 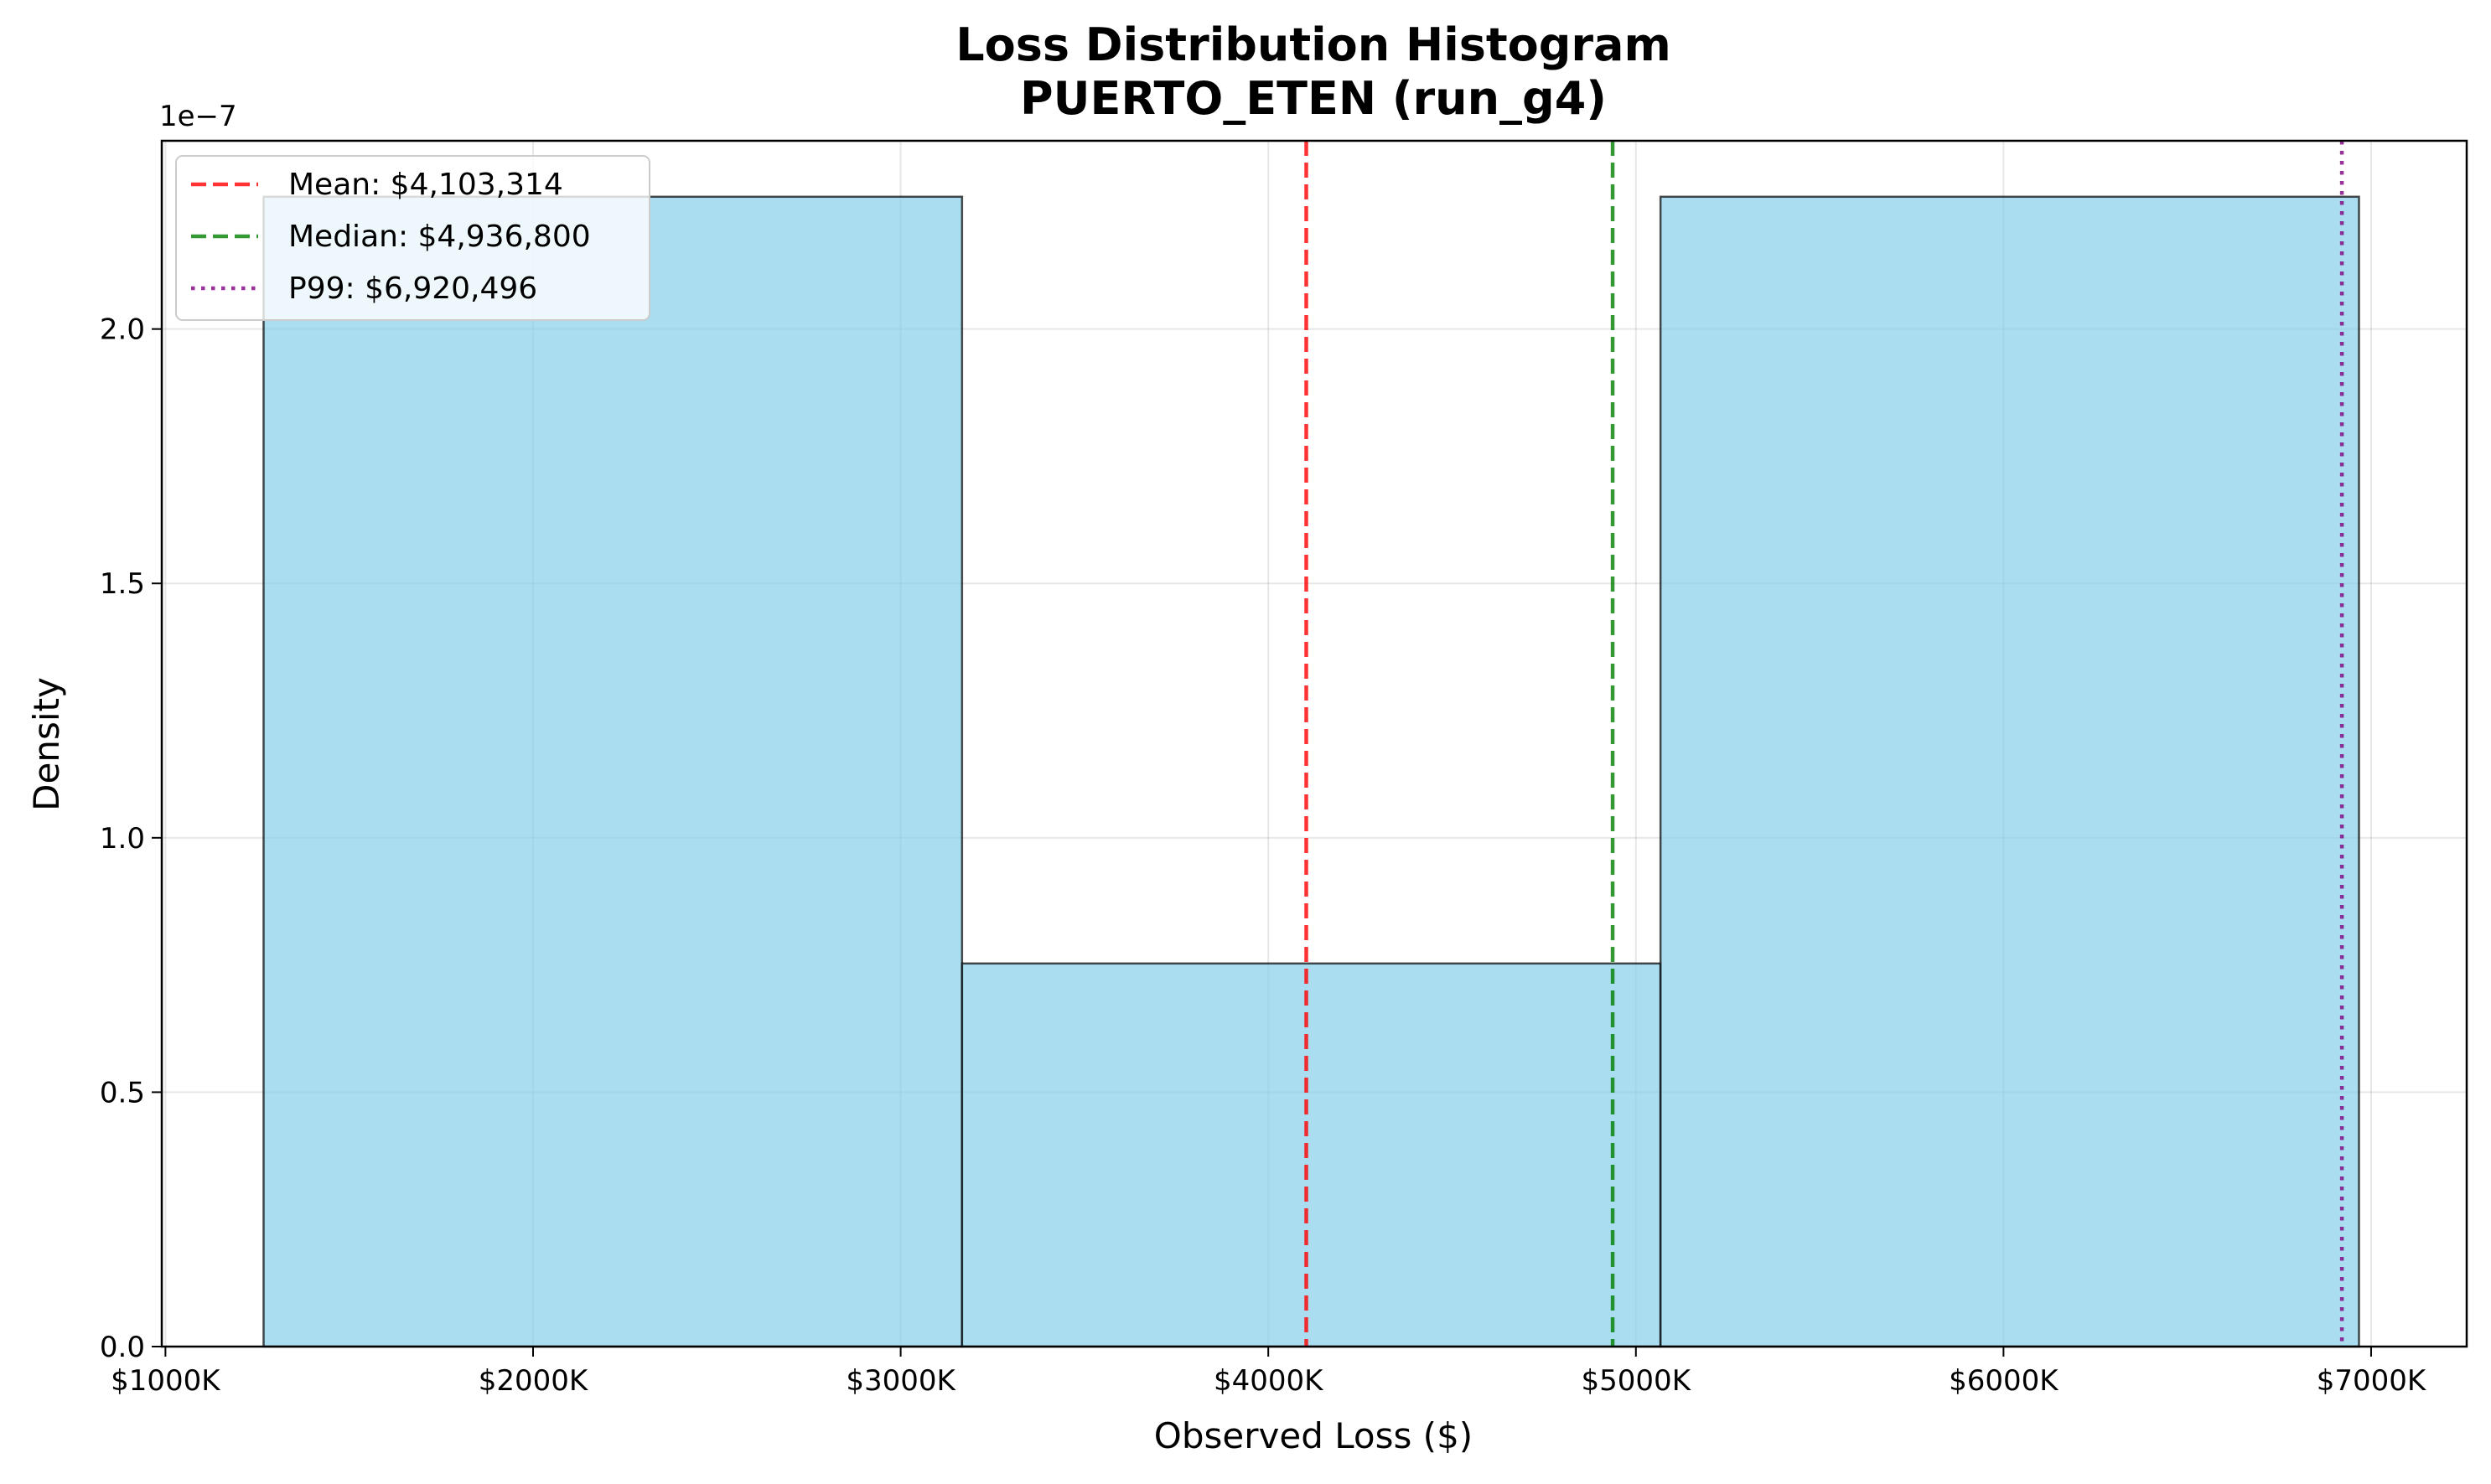 I want to click on x-tick-label: $5000K, so click(x=1637, y=1381).